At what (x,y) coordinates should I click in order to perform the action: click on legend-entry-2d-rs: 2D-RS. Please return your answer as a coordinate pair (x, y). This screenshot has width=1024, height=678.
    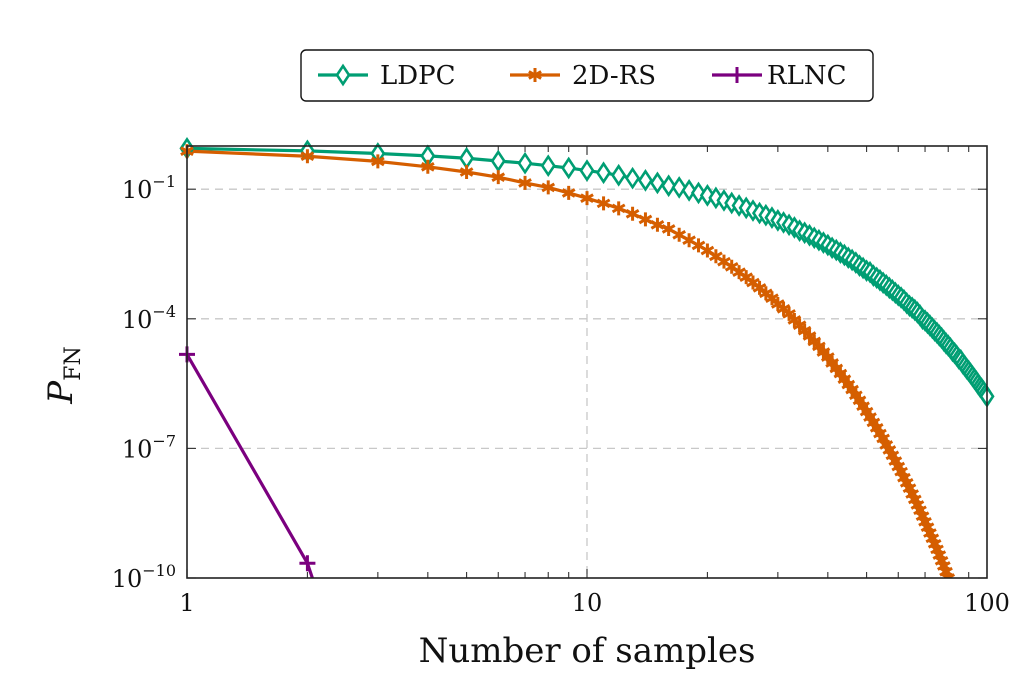
    Looking at the image, I should click on (583, 76).